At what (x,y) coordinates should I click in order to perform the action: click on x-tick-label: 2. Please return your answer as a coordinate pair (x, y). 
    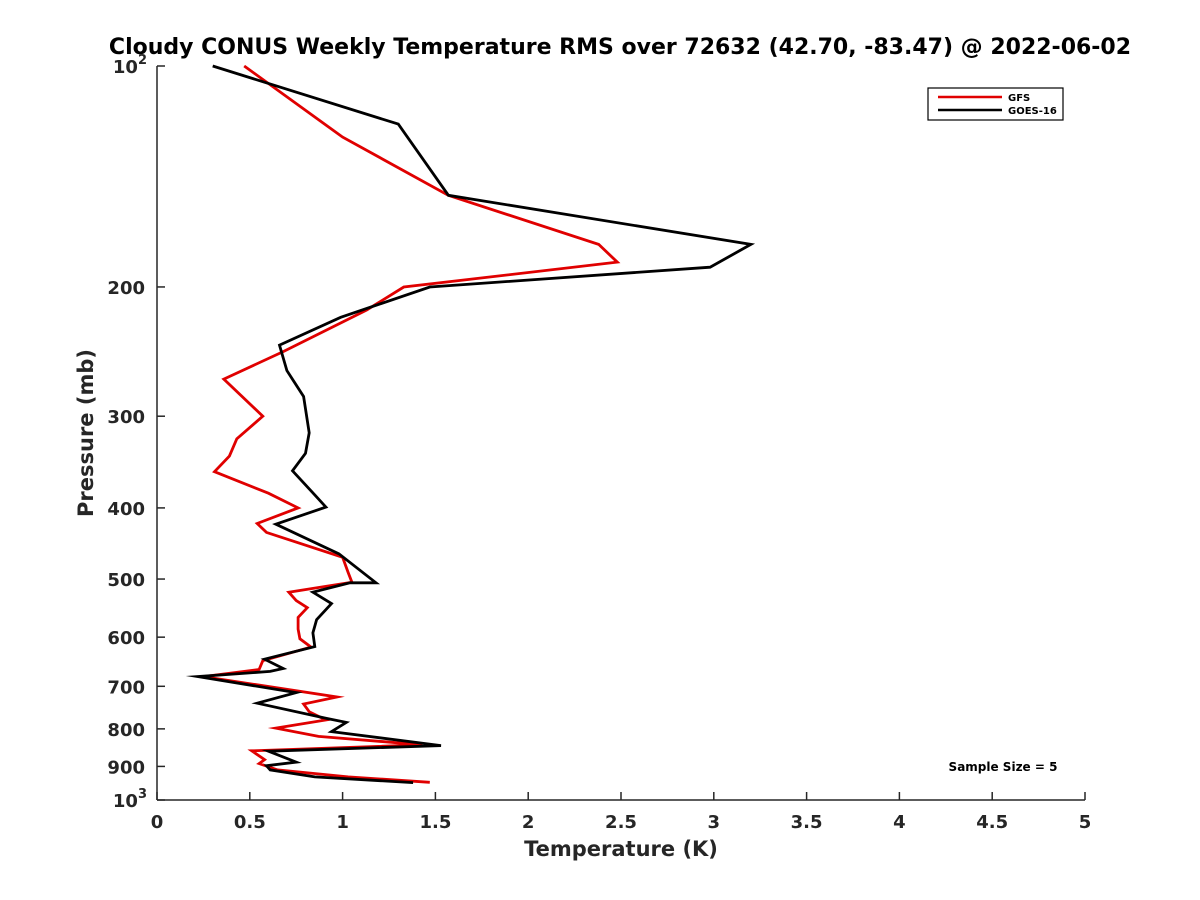
    Looking at the image, I should click on (528, 822).